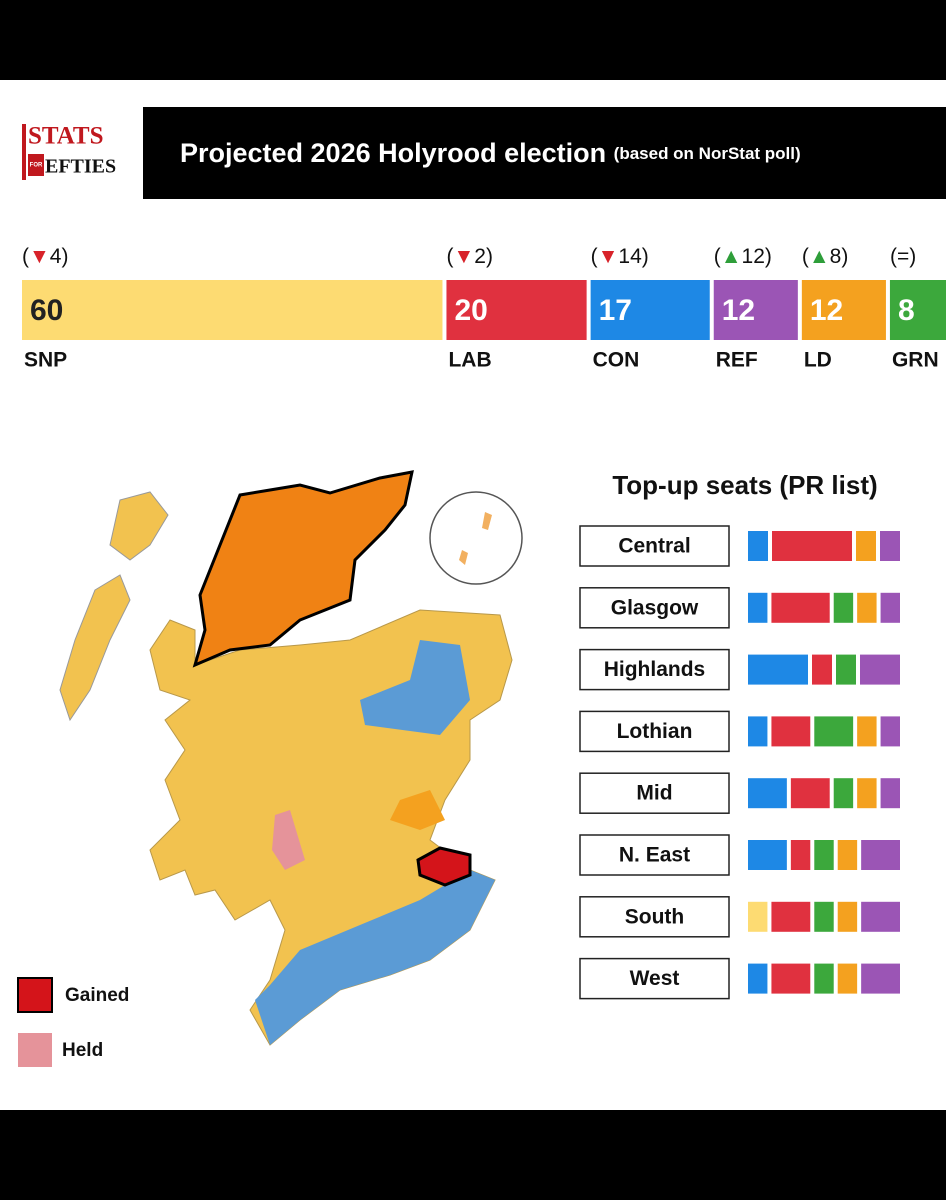 The height and width of the screenshot is (1200, 946). Describe the element at coordinates (818, 360) in the screenshot. I see `party-name: LD` at that location.